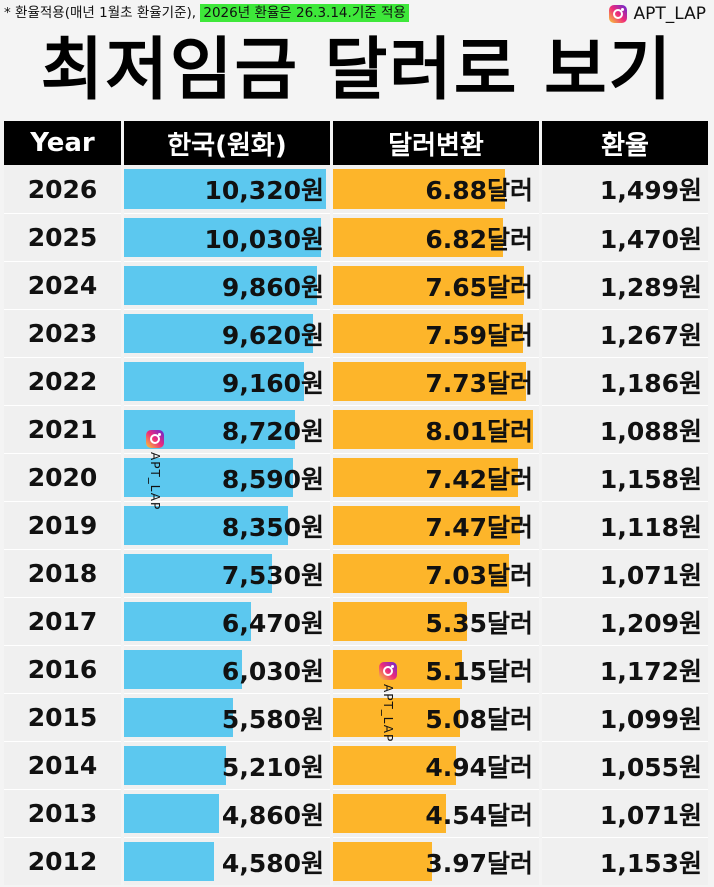  I want to click on usd-cell: 5.08달러, so click(436, 717).